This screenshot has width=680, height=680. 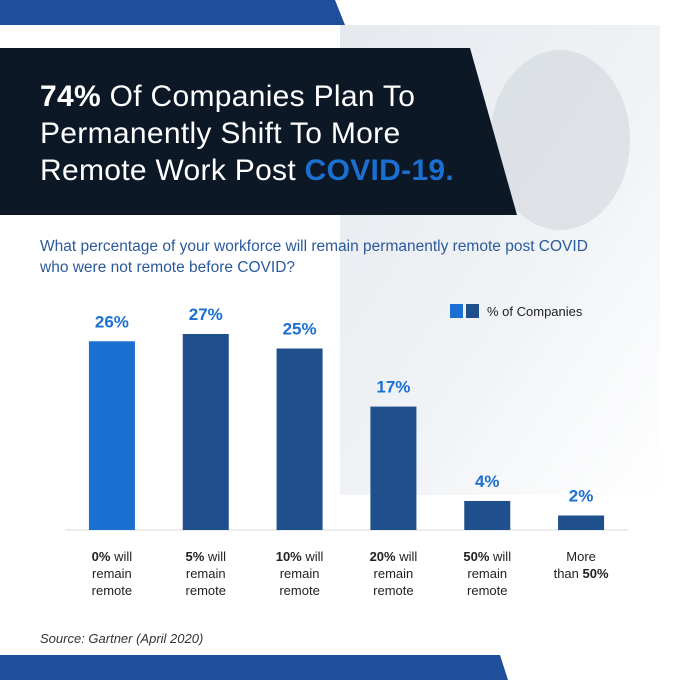 What do you see at coordinates (379, 170) in the screenshot?
I see `title-highlight: COVID-19.` at bounding box center [379, 170].